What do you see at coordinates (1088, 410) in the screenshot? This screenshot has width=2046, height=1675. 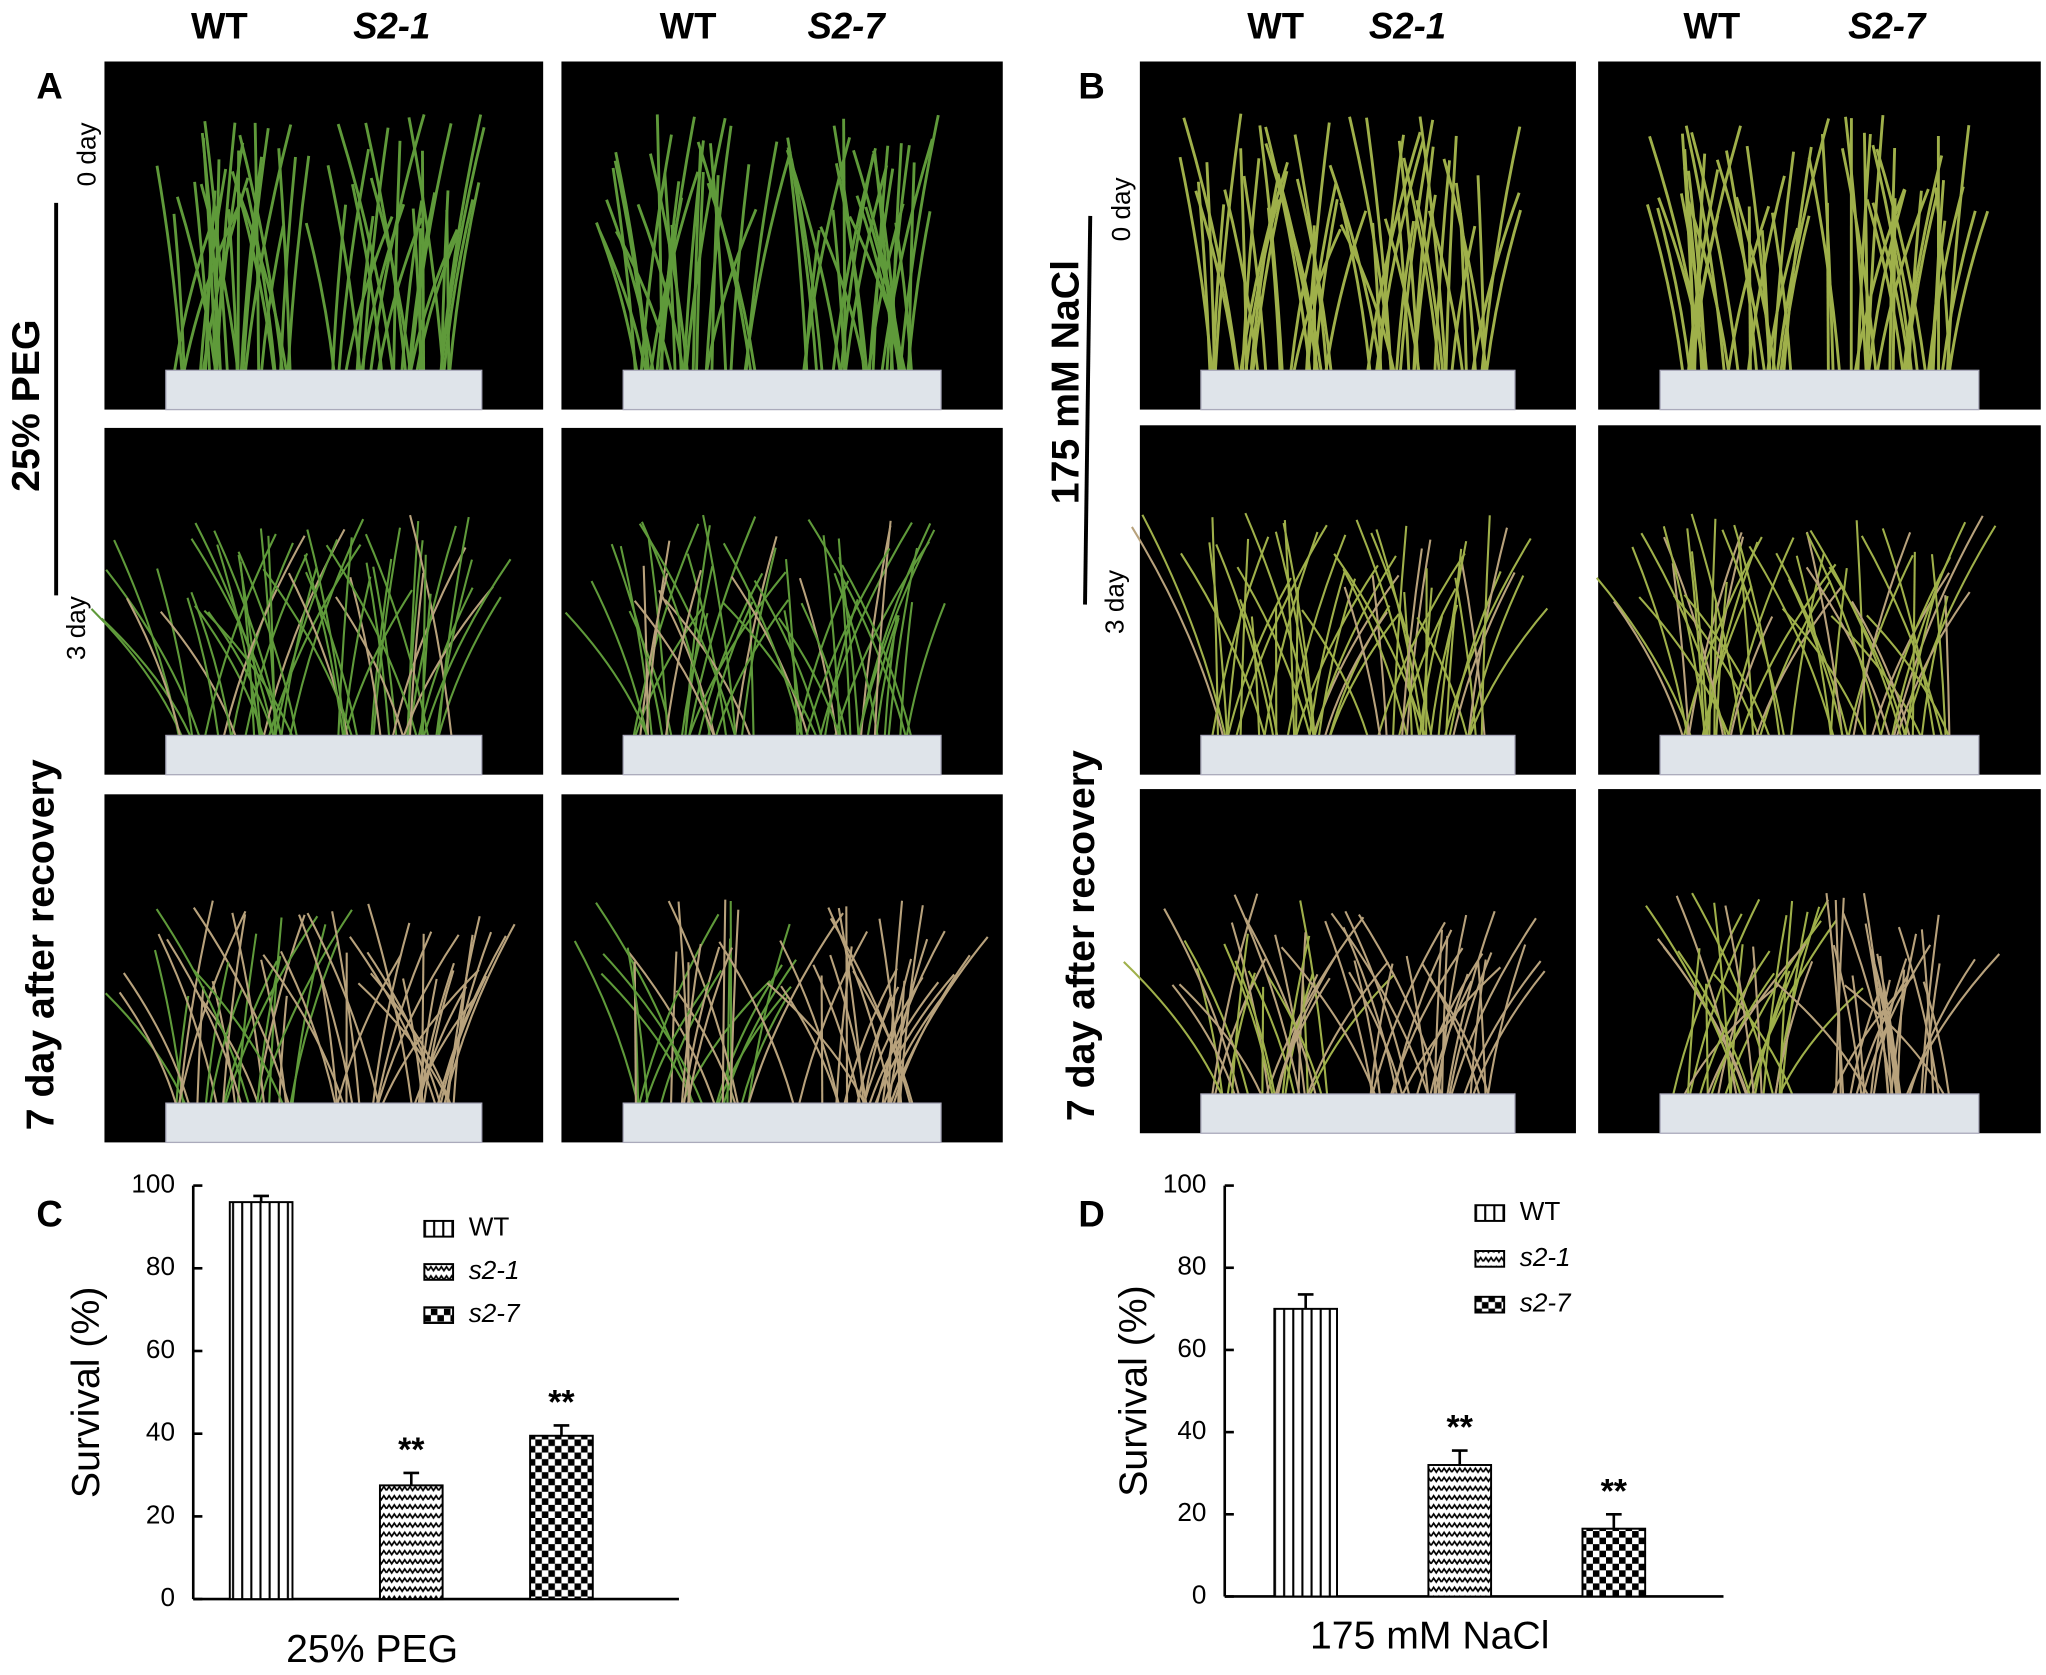 I see `time-bar` at bounding box center [1088, 410].